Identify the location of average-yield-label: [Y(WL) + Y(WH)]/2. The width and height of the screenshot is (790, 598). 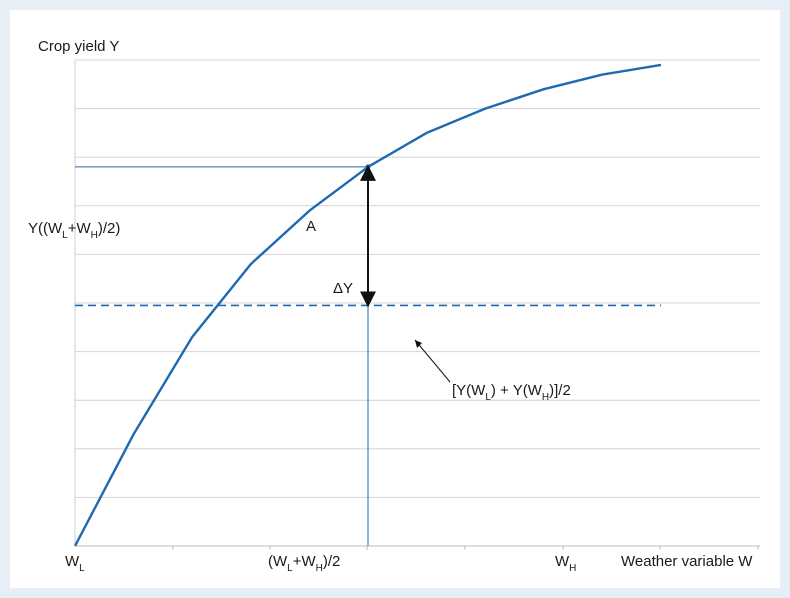
(511, 392).